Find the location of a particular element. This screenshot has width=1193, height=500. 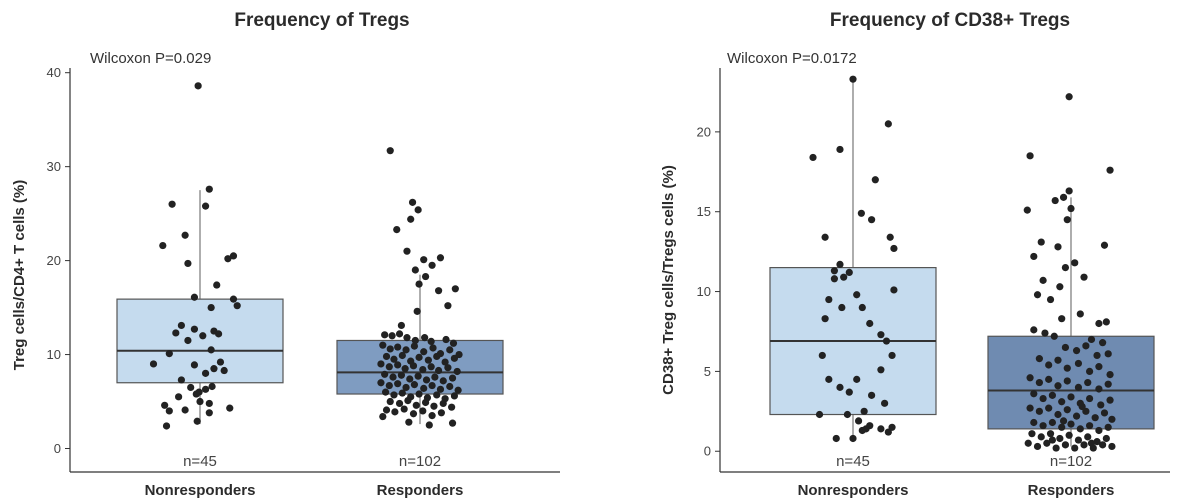

panel1-y-tick-label-20: 20 is located at coordinates (54, 260).